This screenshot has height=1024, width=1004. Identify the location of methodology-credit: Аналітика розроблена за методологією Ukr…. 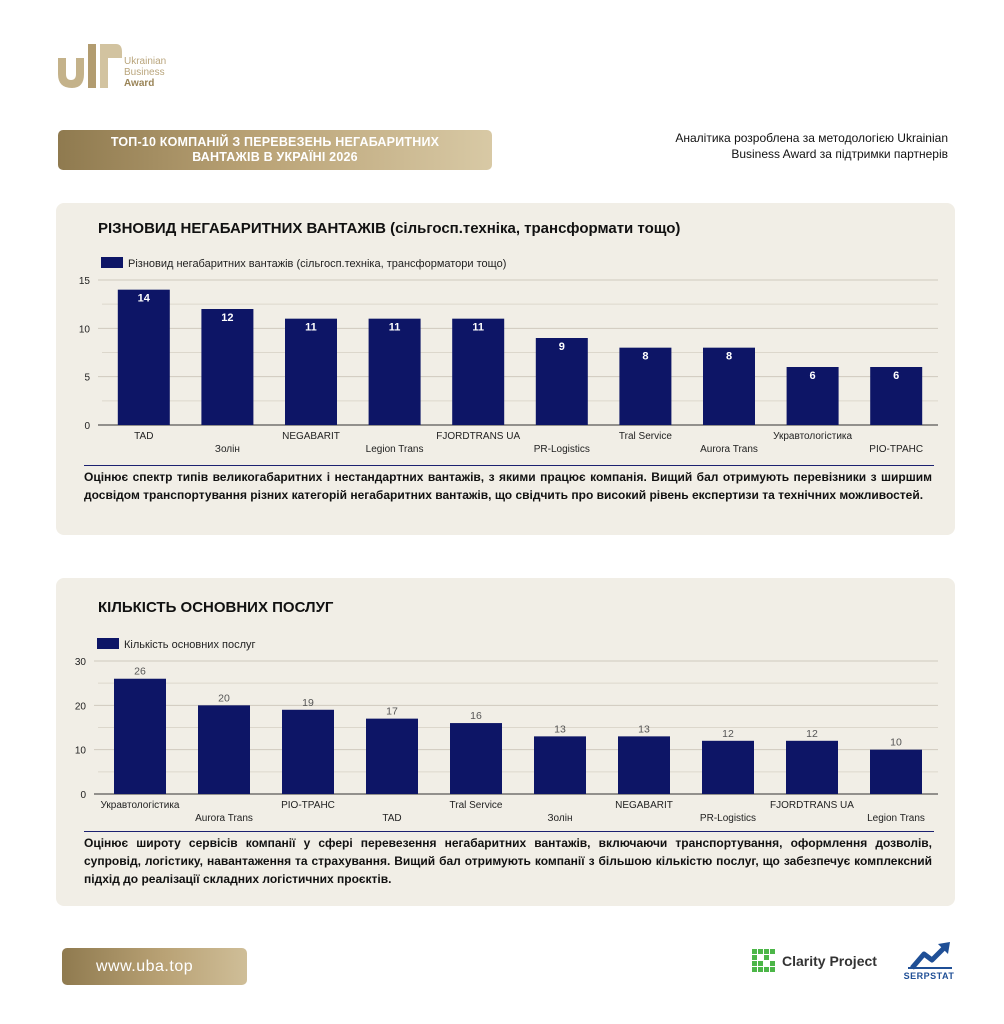
(788, 146).